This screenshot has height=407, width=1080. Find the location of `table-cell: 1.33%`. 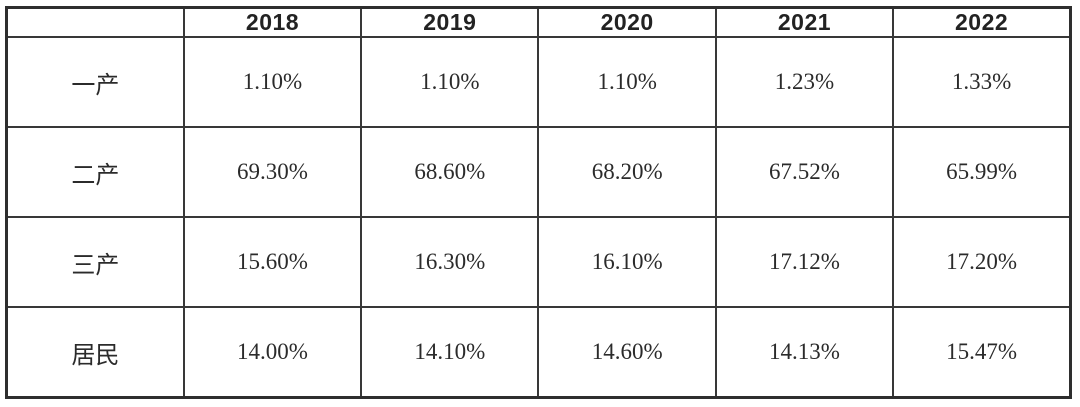

table-cell: 1.33% is located at coordinates (982, 82).